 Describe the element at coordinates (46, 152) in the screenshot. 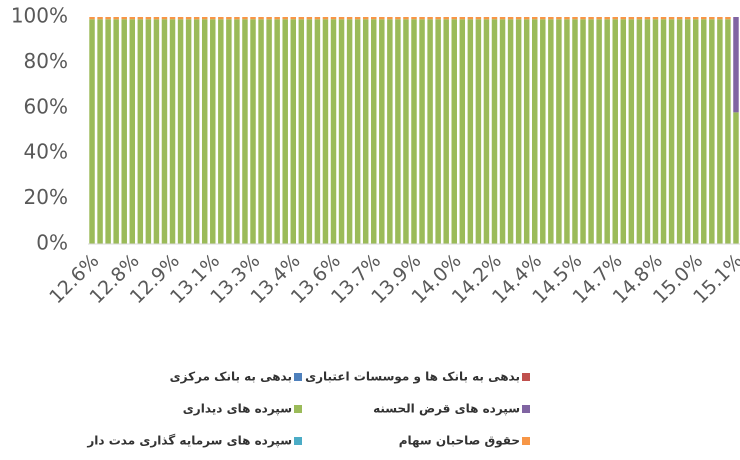

I see `y-tick-label: 40%` at that location.